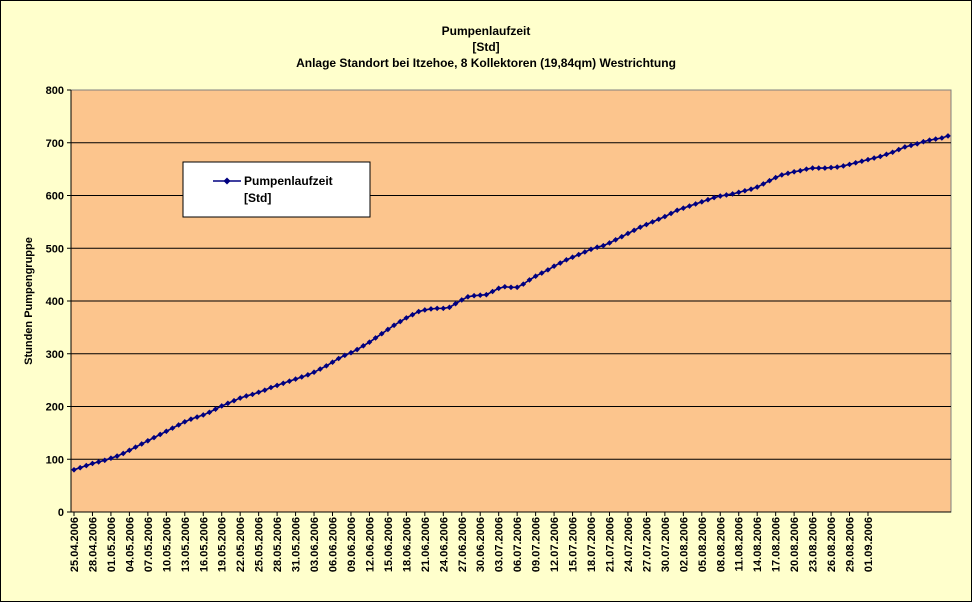 The image size is (972, 606). I want to click on x-tick-label: 08.08.2006, so click(721, 544).